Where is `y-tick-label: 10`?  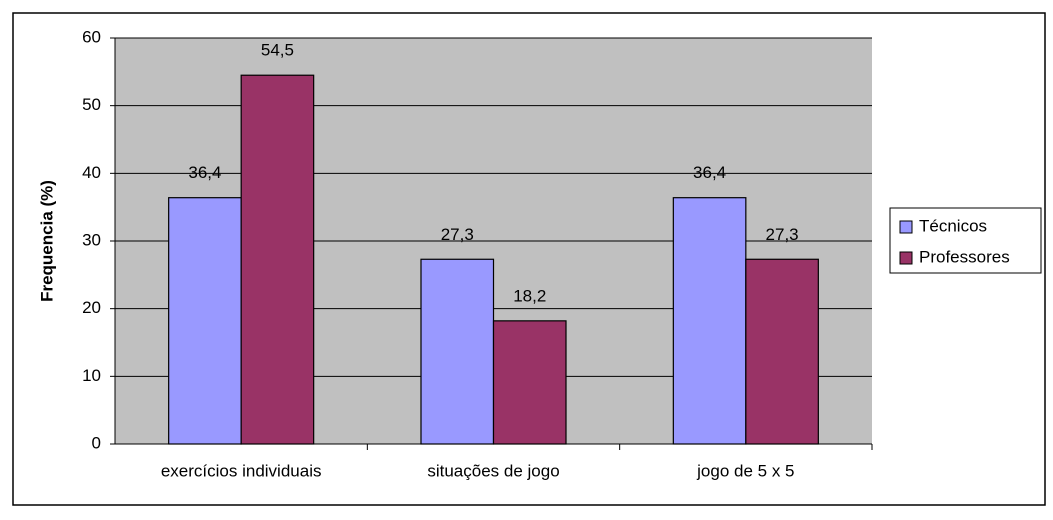 y-tick-label: 10 is located at coordinates (91, 375).